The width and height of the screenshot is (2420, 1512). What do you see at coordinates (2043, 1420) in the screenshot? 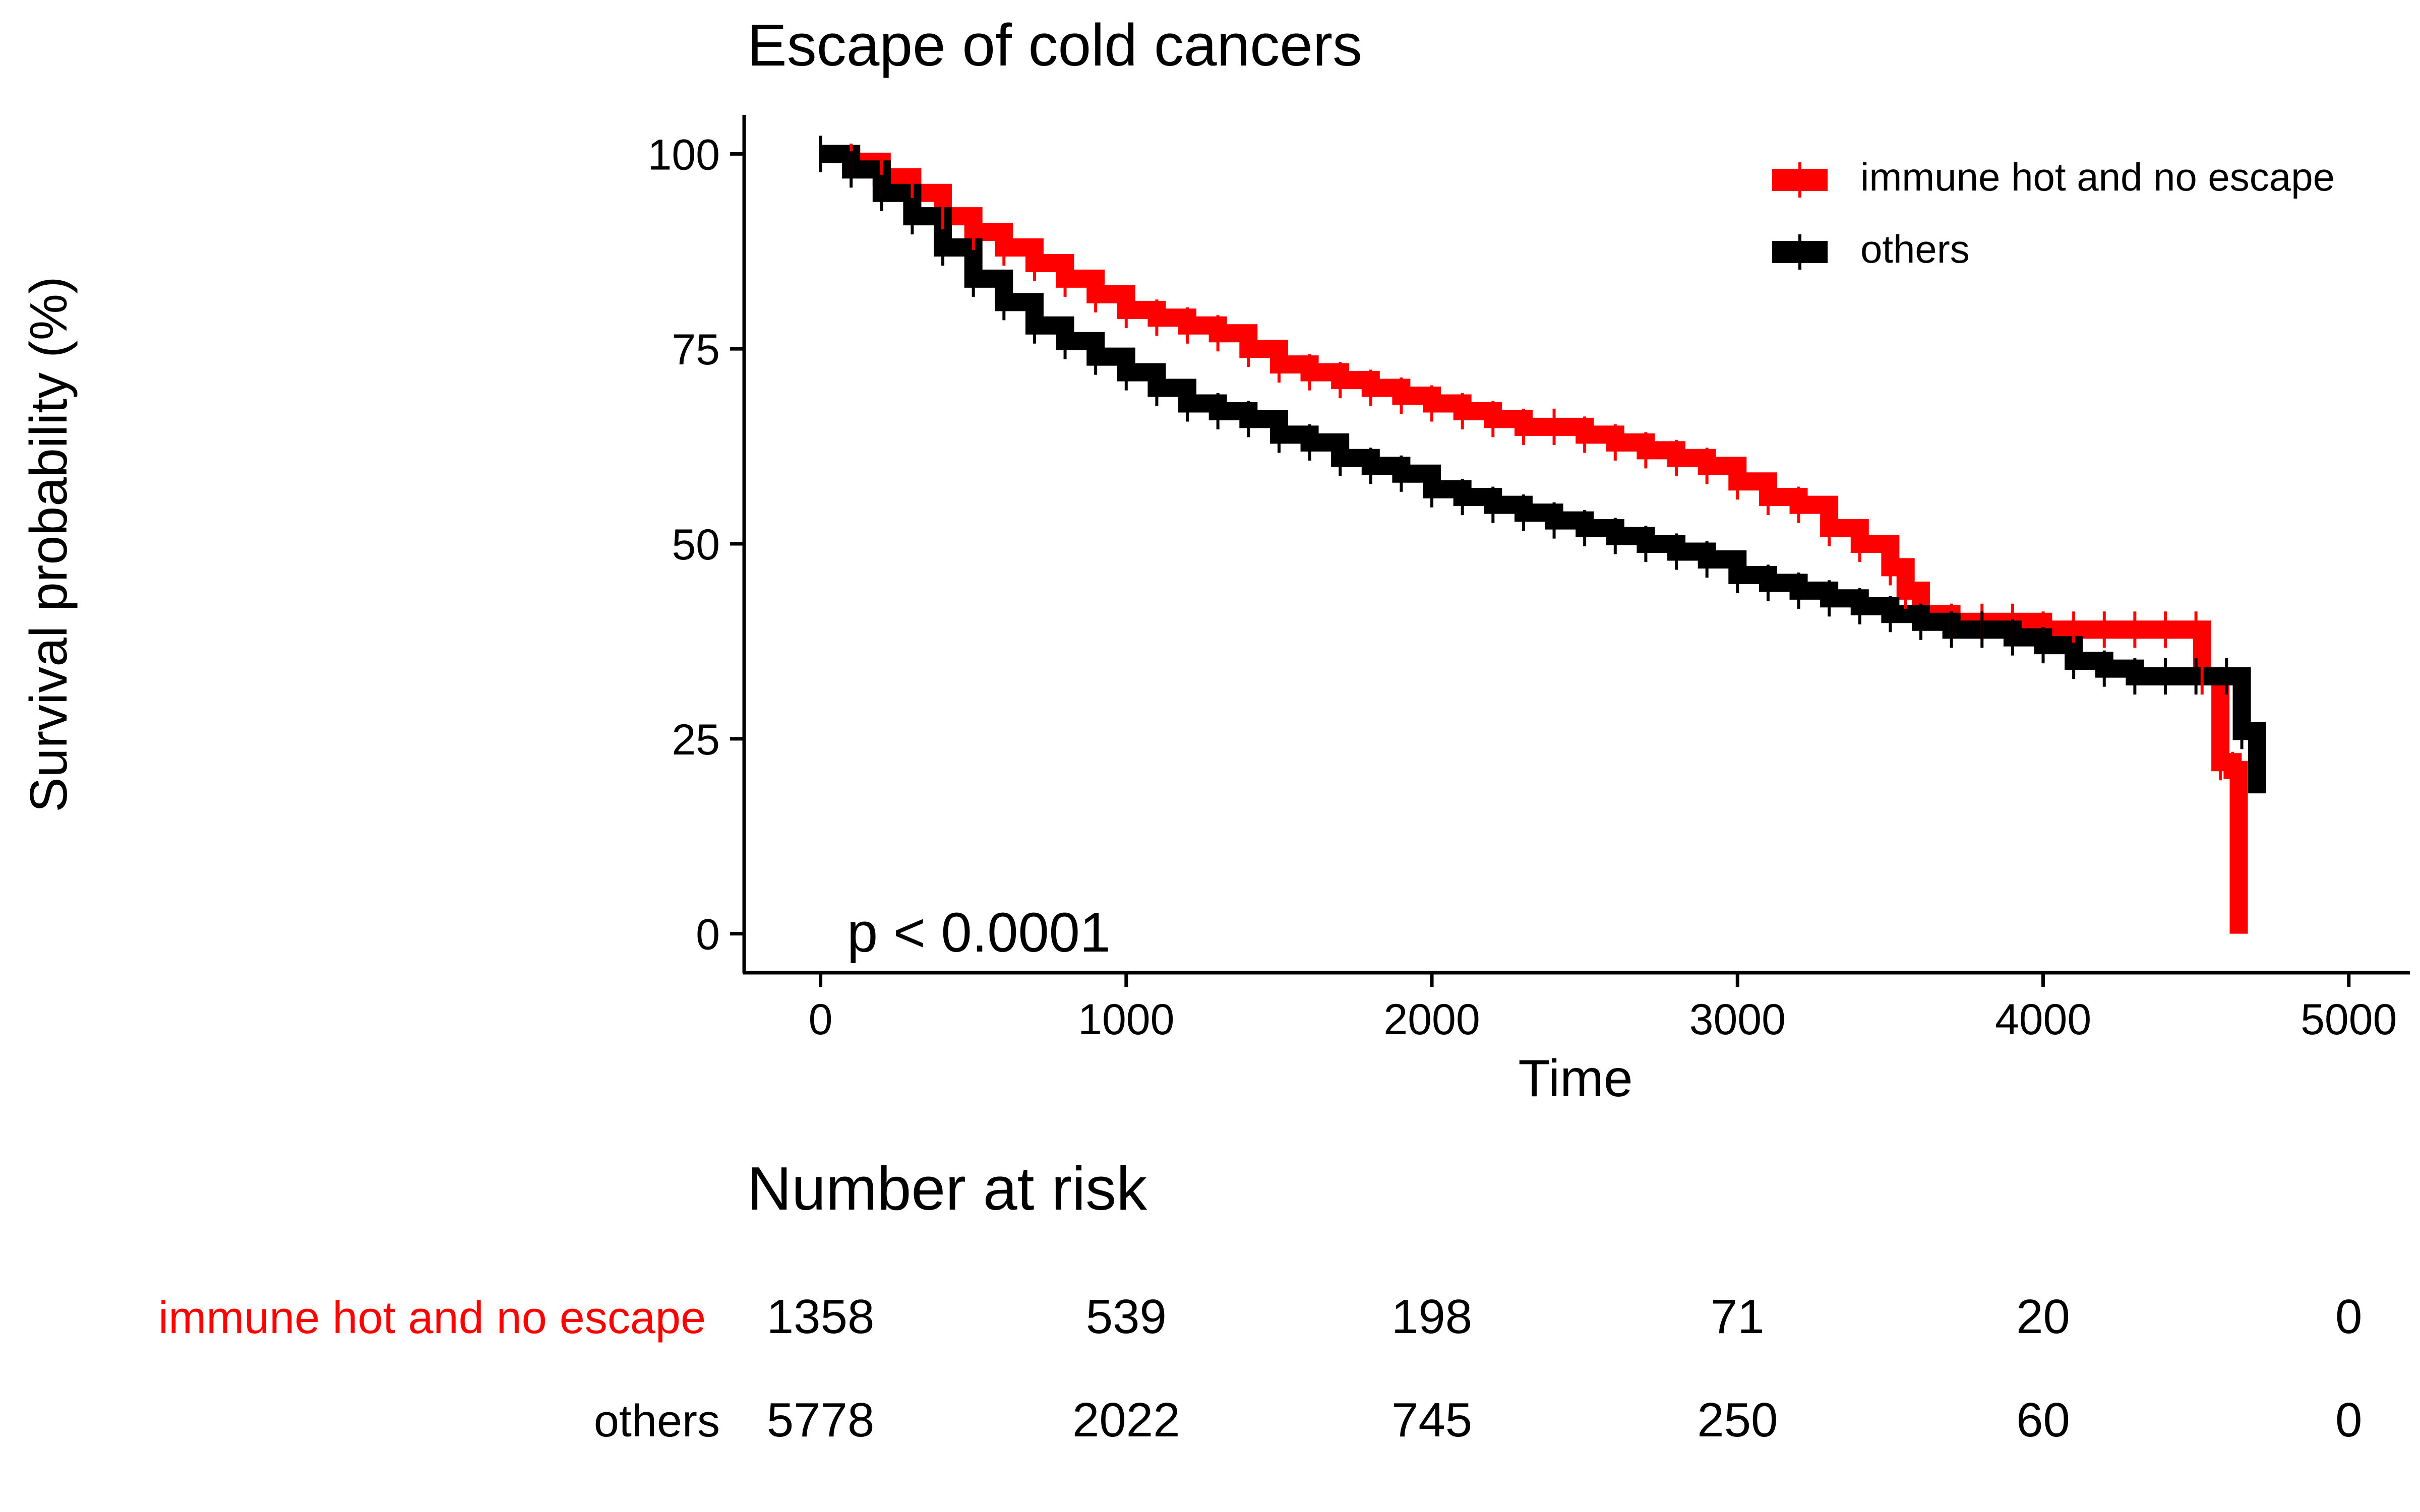
I see `risk-value: 60` at bounding box center [2043, 1420].